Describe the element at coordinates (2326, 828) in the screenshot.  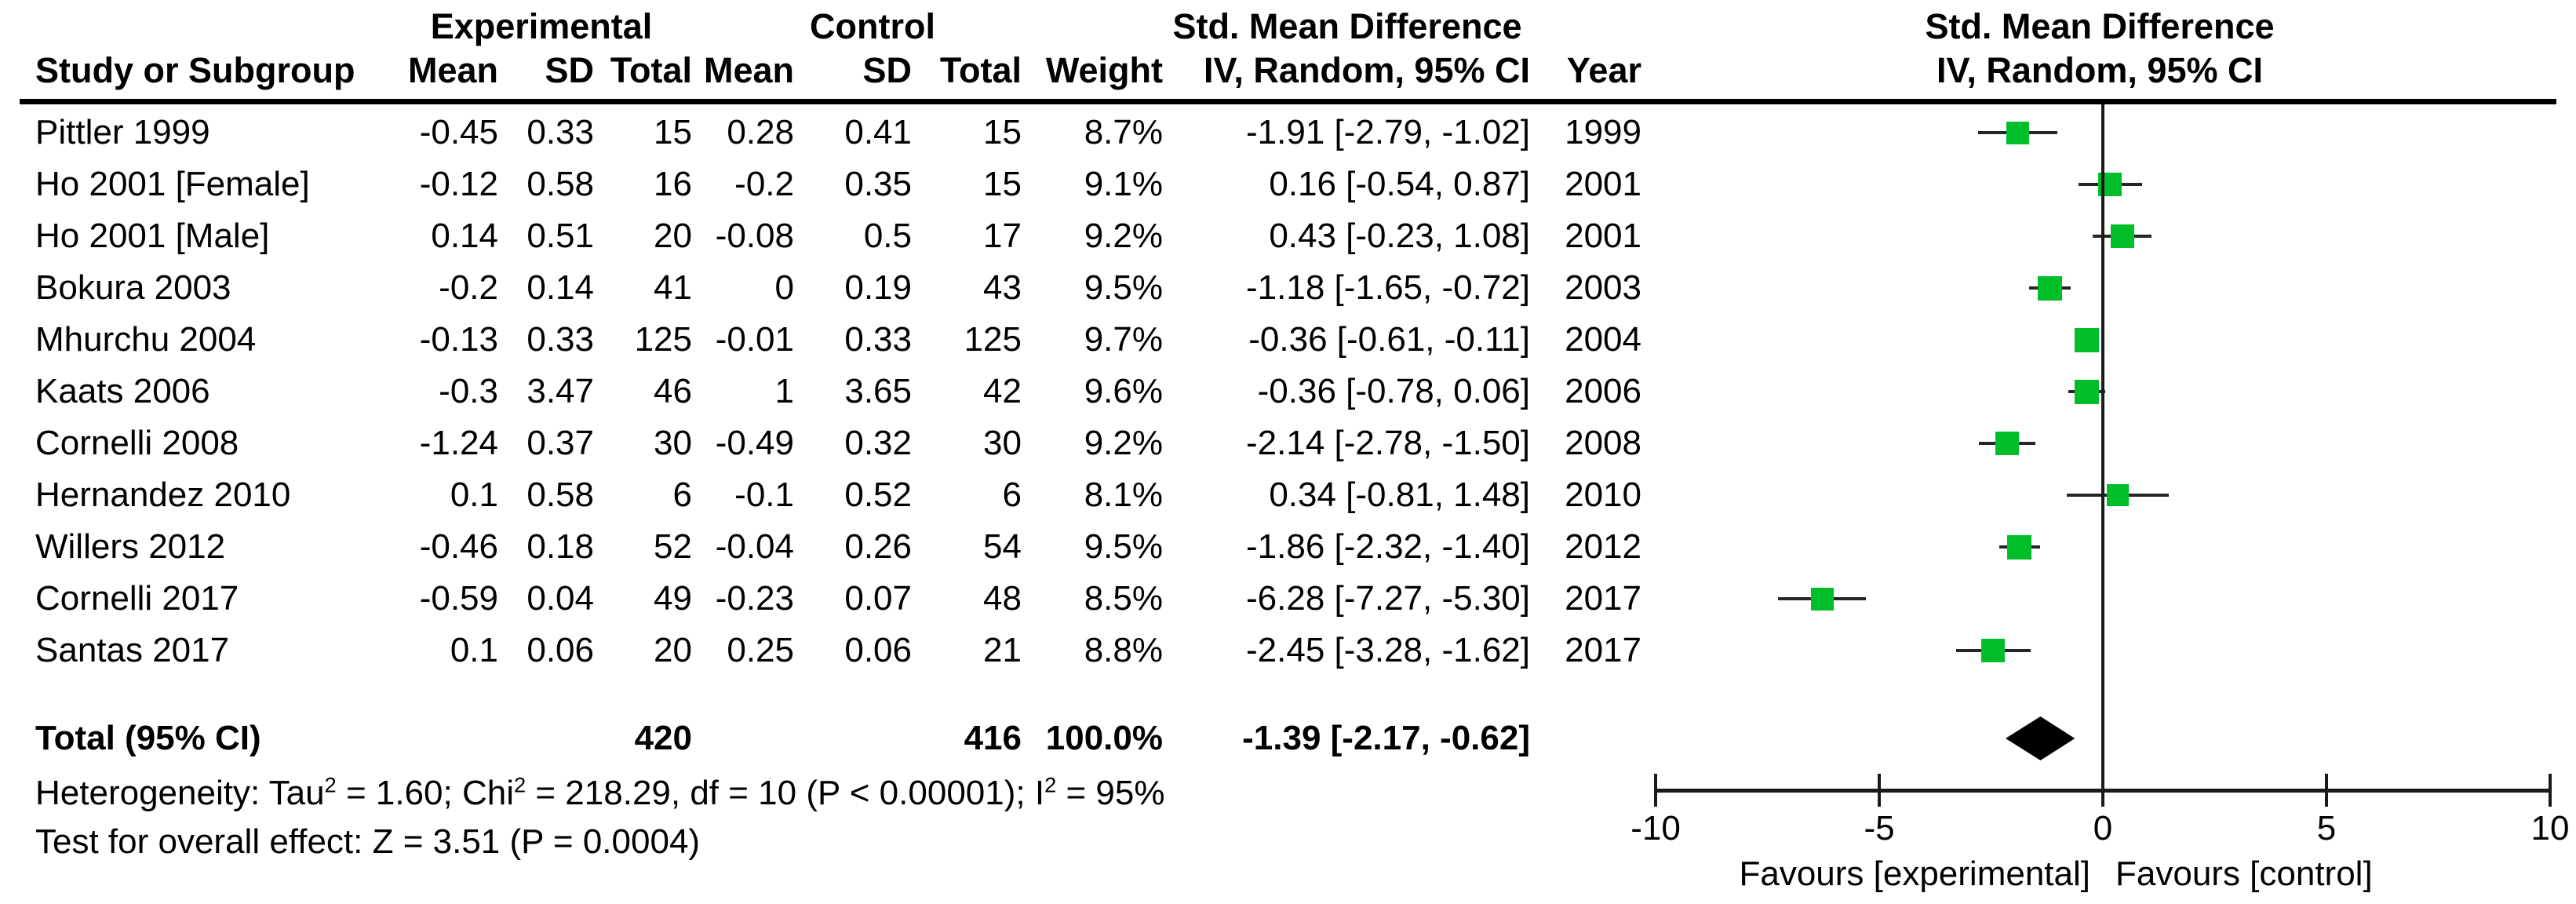
I see `axis-tick-label: 5` at that location.